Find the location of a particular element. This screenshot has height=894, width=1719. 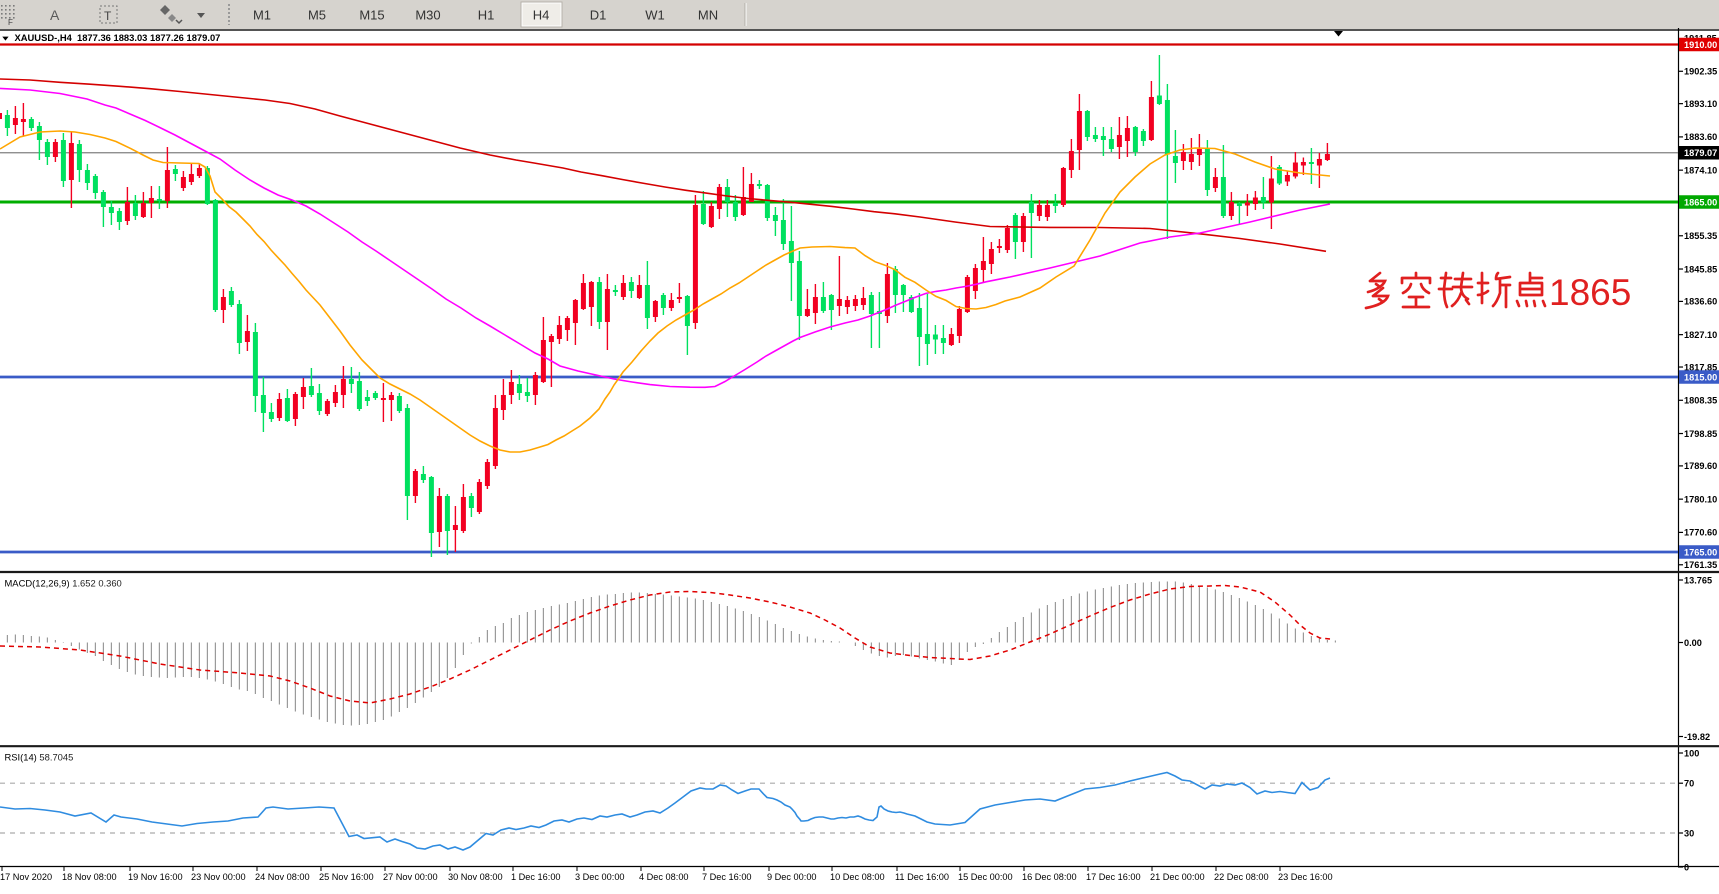

svg-text: MN is located at coordinates (708, 15).